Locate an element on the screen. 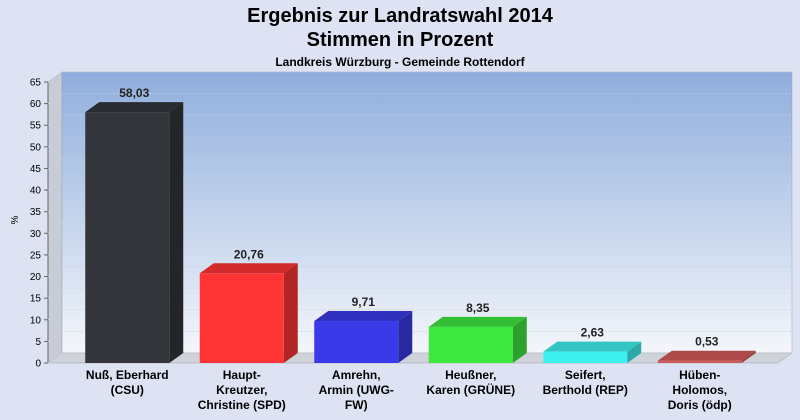 This screenshot has height=420, width=800. y-axis-label: % is located at coordinates (15, 219).